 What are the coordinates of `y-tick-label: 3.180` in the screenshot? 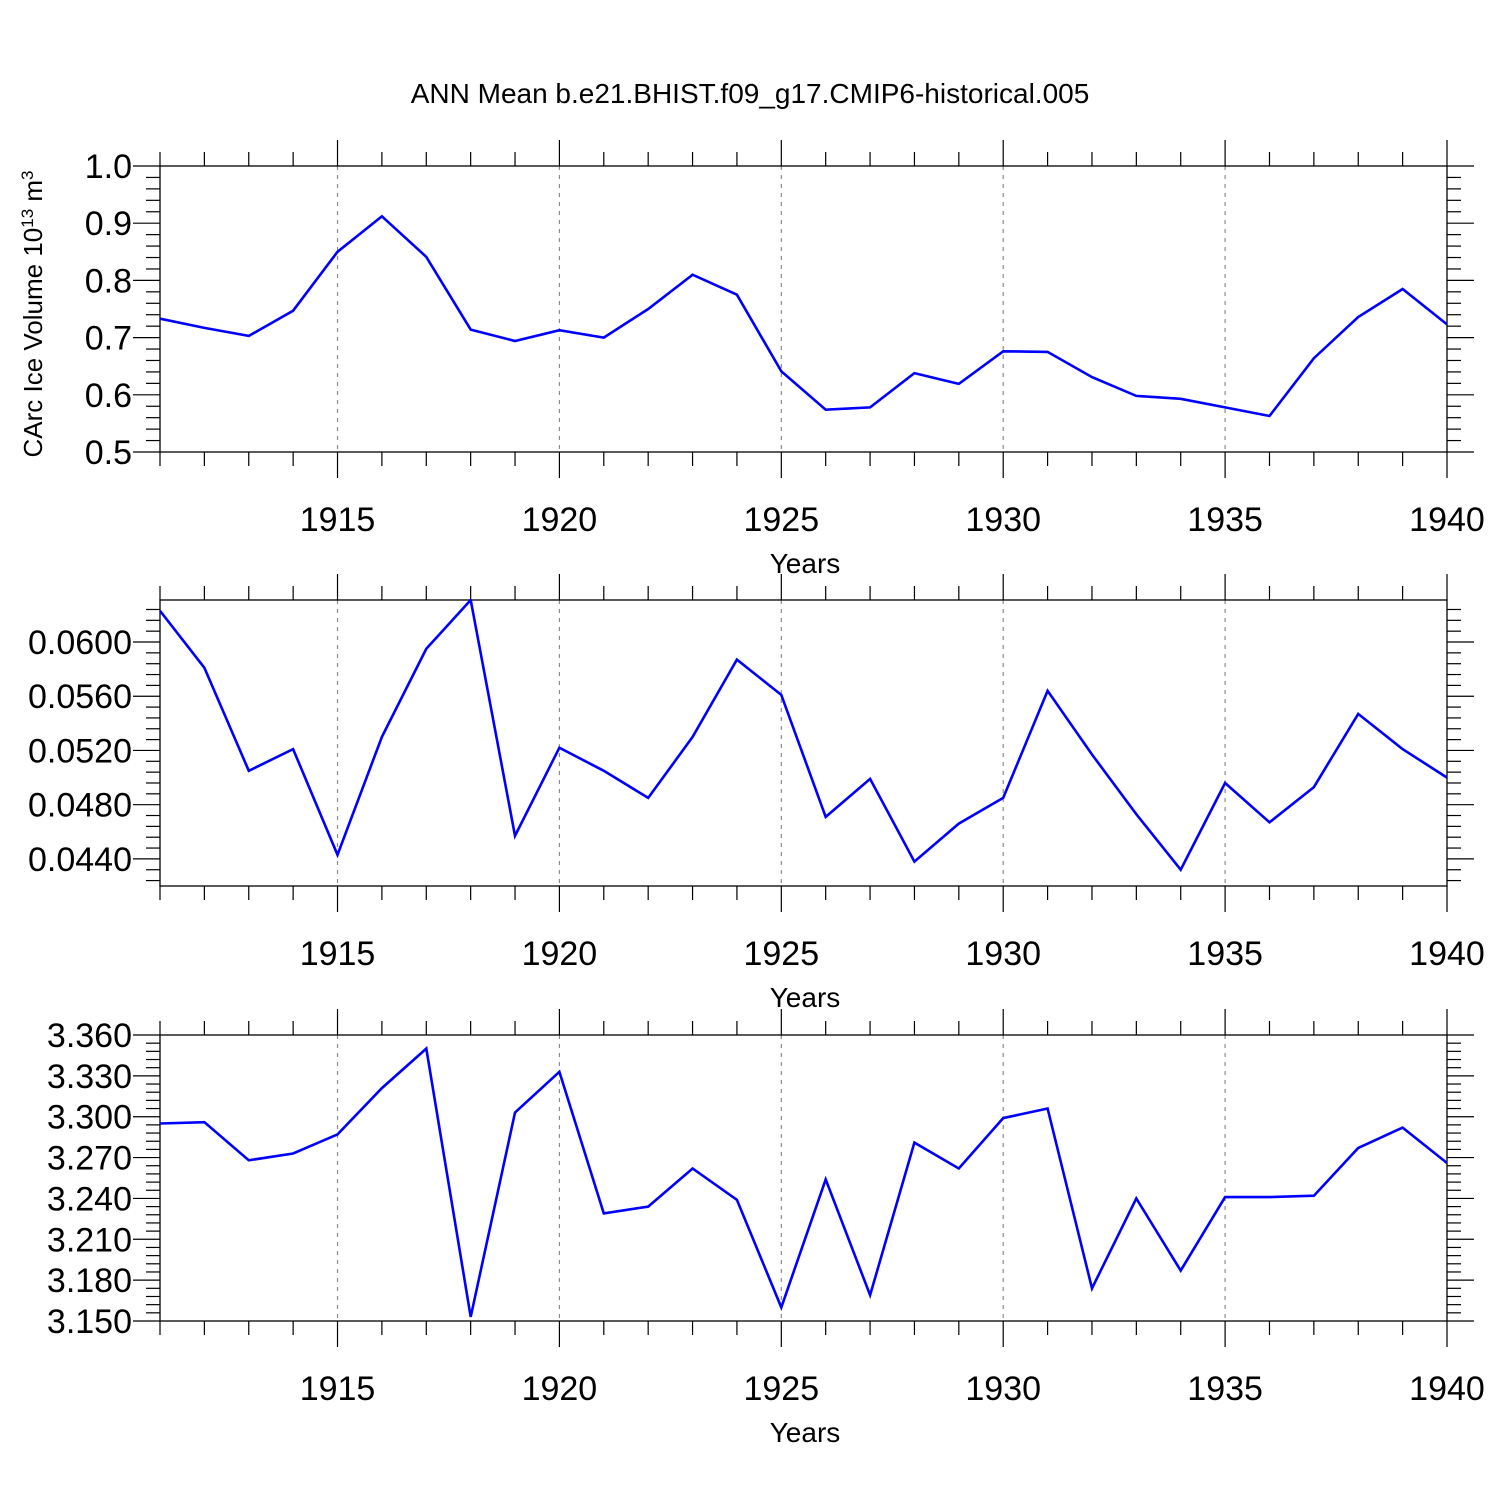 It's located at (89, 1281).